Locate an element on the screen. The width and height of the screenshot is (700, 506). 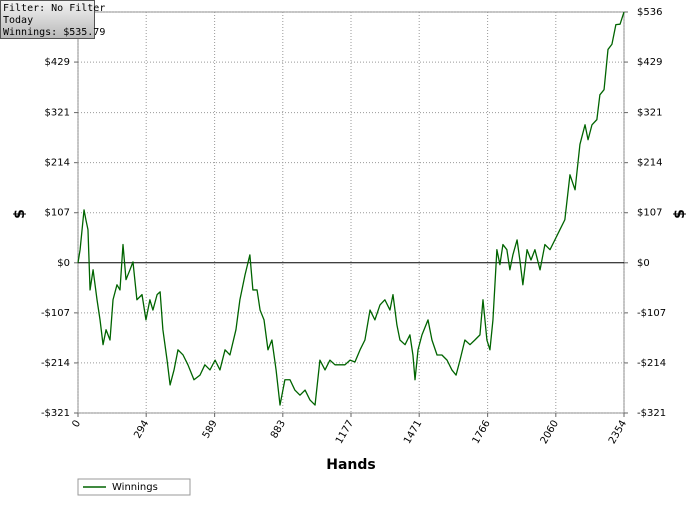
y-axis-title: $ is located at coordinates (20, 214).